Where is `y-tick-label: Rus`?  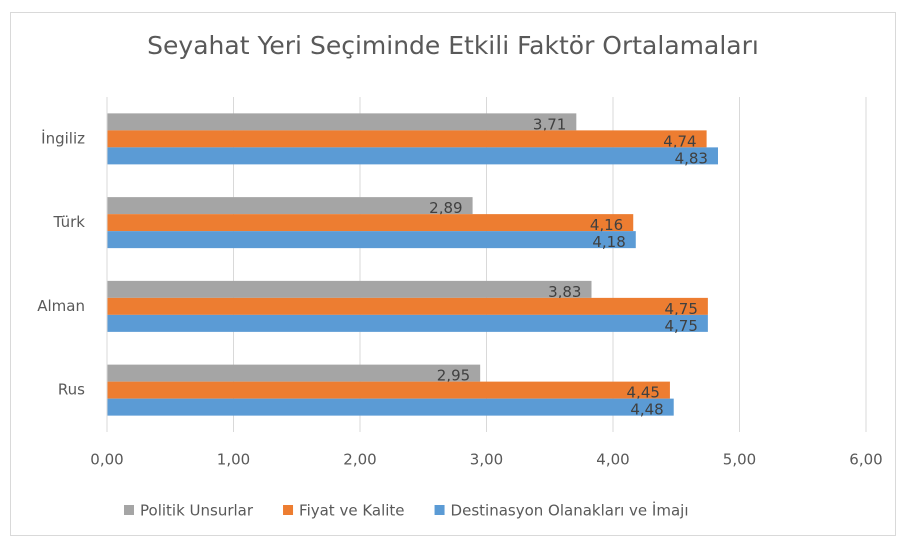
y-tick-label: Rus is located at coordinates (71, 390).